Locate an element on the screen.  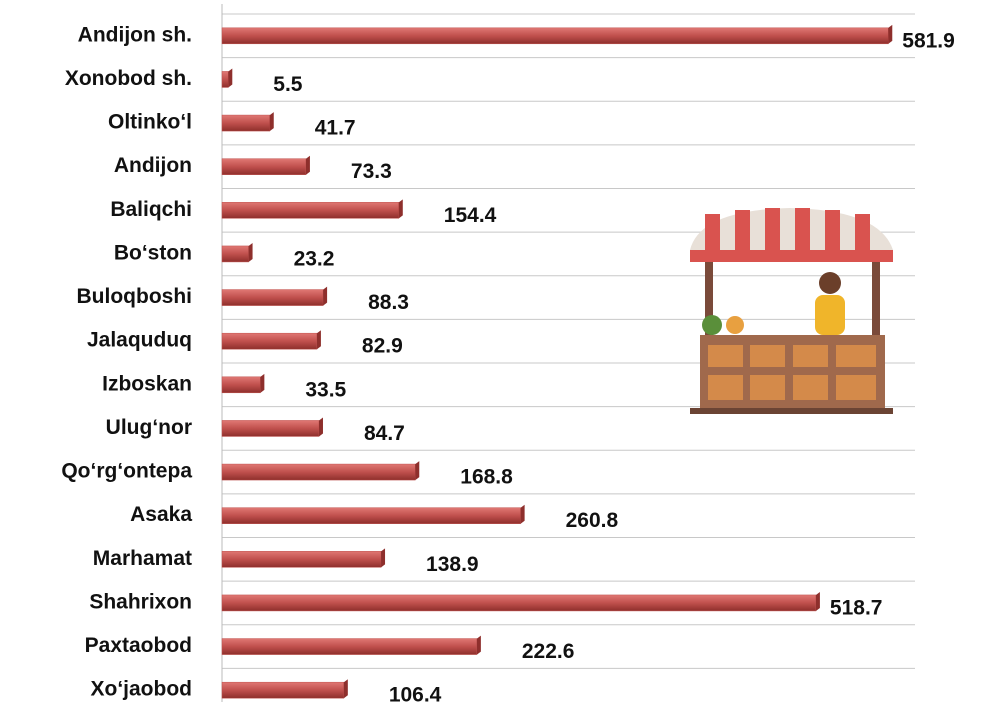
y-tick-label: Asaka is located at coordinates (161, 514).